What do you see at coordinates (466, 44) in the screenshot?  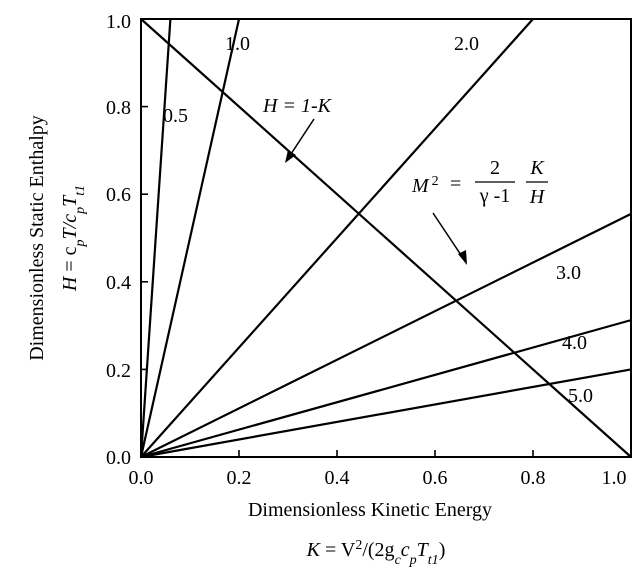 I see `series-label-2-0: 2.0` at bounding box center [466, 44].